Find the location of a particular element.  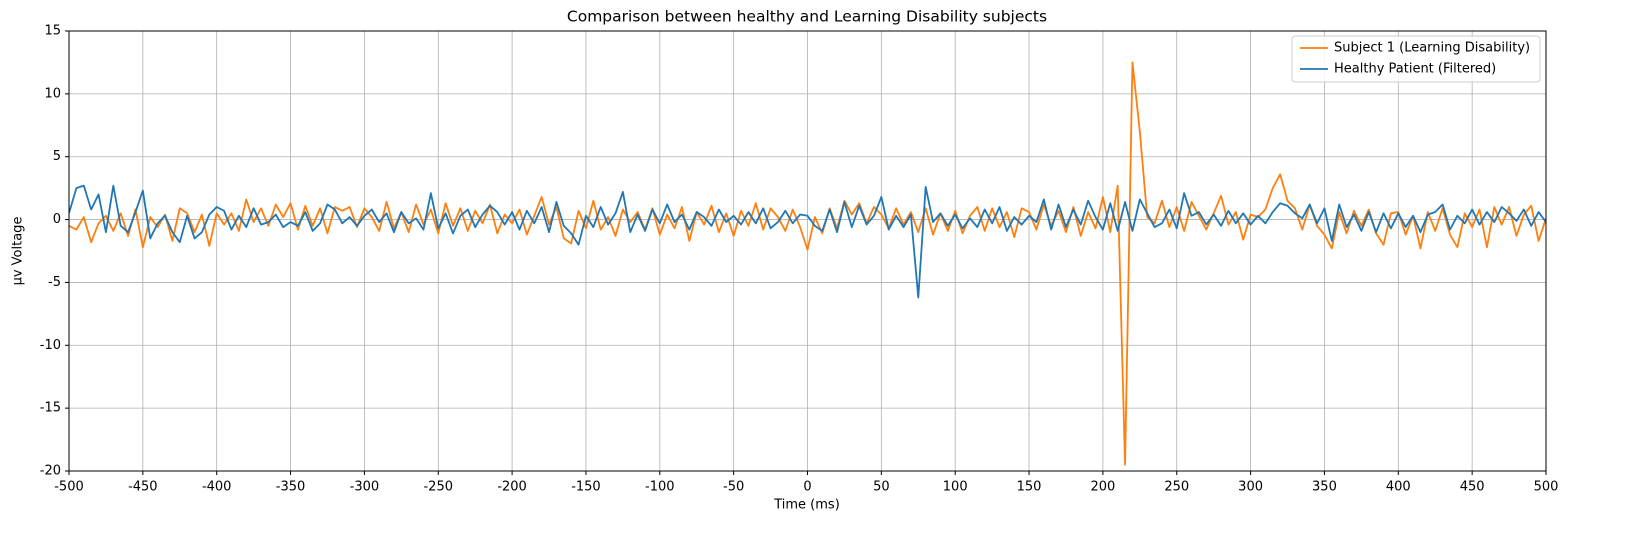

y-tick-label: 5 is located at coordinates (57, 156).